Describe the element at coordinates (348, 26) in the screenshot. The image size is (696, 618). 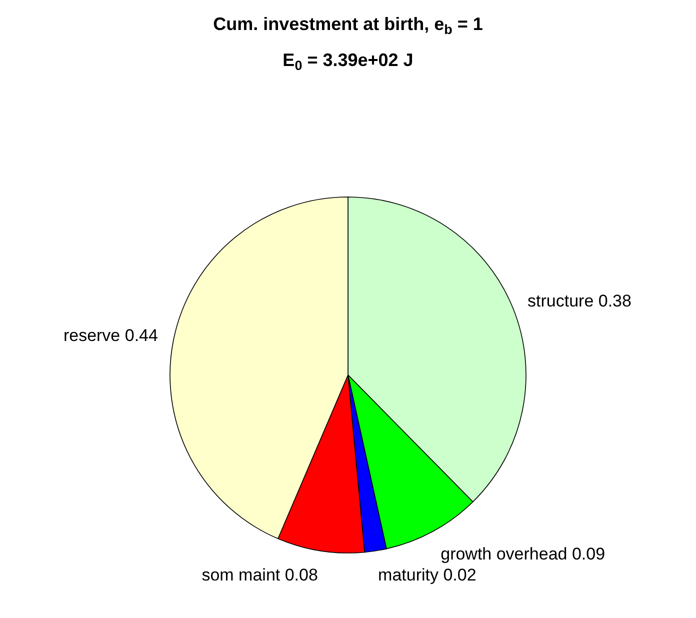
I see `chart-title: Cum. investment at birth, e$_{b}$ = 1` at that location.